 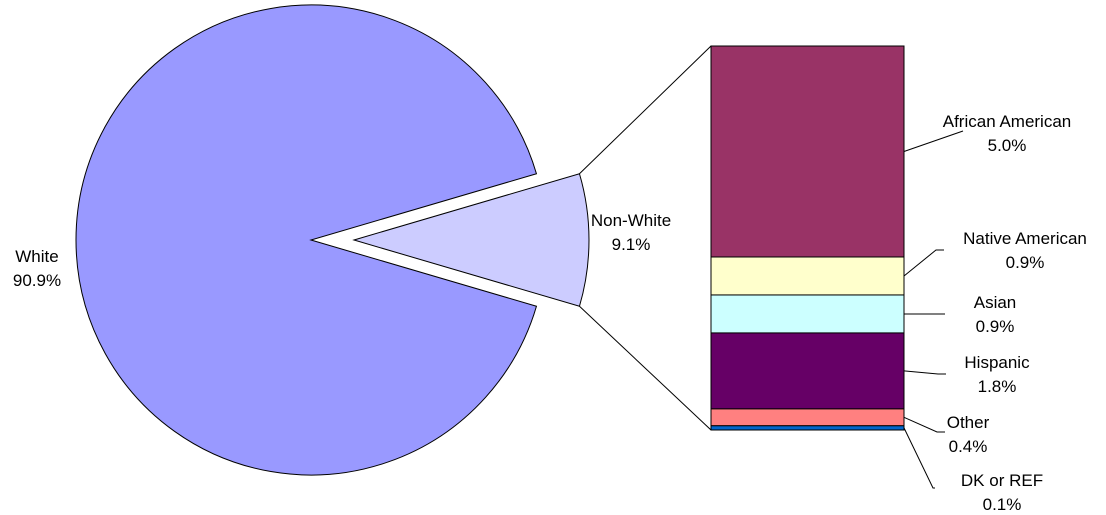 What do you see at coordinates (1007, 121) in the screenshot?
I see `bar-label-african-american-label: African American` at bounding box center [1007, 121].